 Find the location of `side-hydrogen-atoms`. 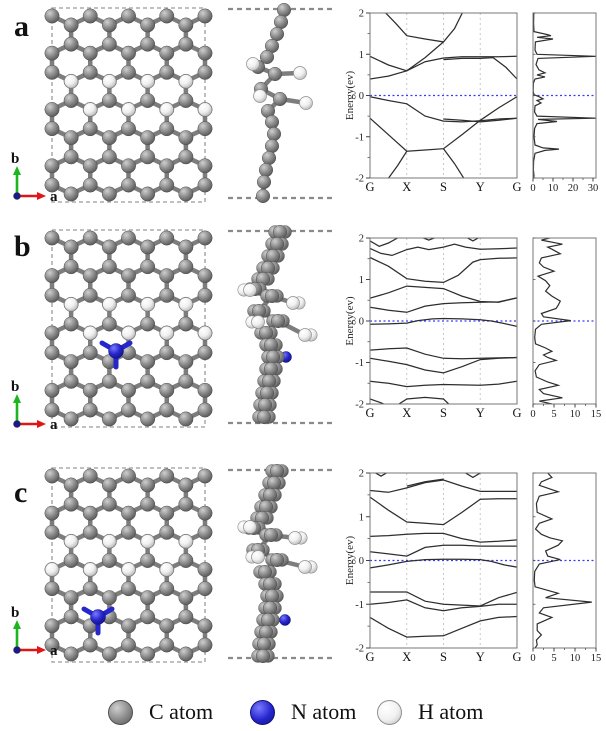

side-hydrogen-atoms is located at coordinates (277, 312).